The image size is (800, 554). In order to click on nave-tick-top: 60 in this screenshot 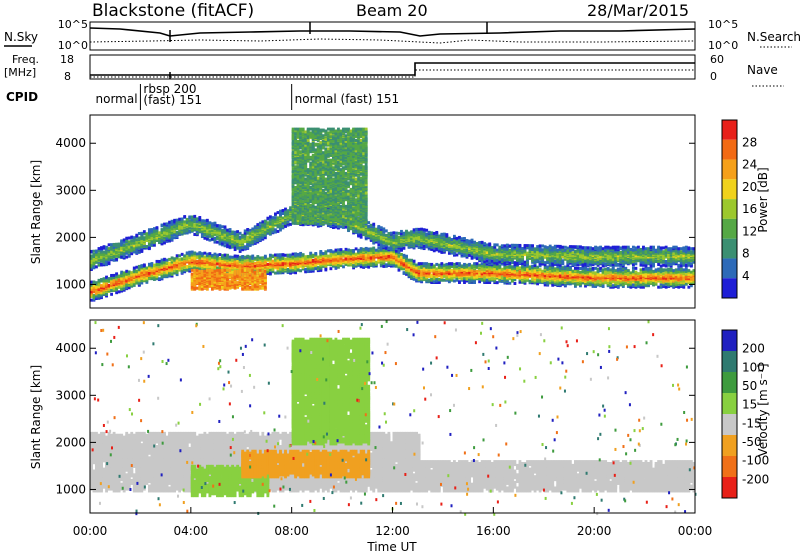, I will do `click(717, 59)`.